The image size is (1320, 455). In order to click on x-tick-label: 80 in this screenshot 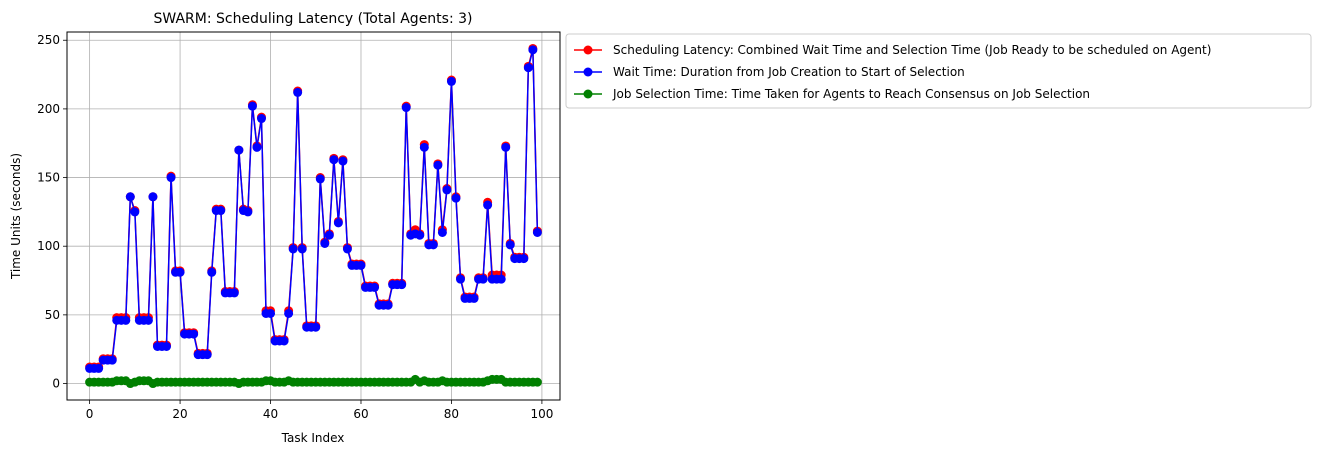, I will do `click(451, 414)`.